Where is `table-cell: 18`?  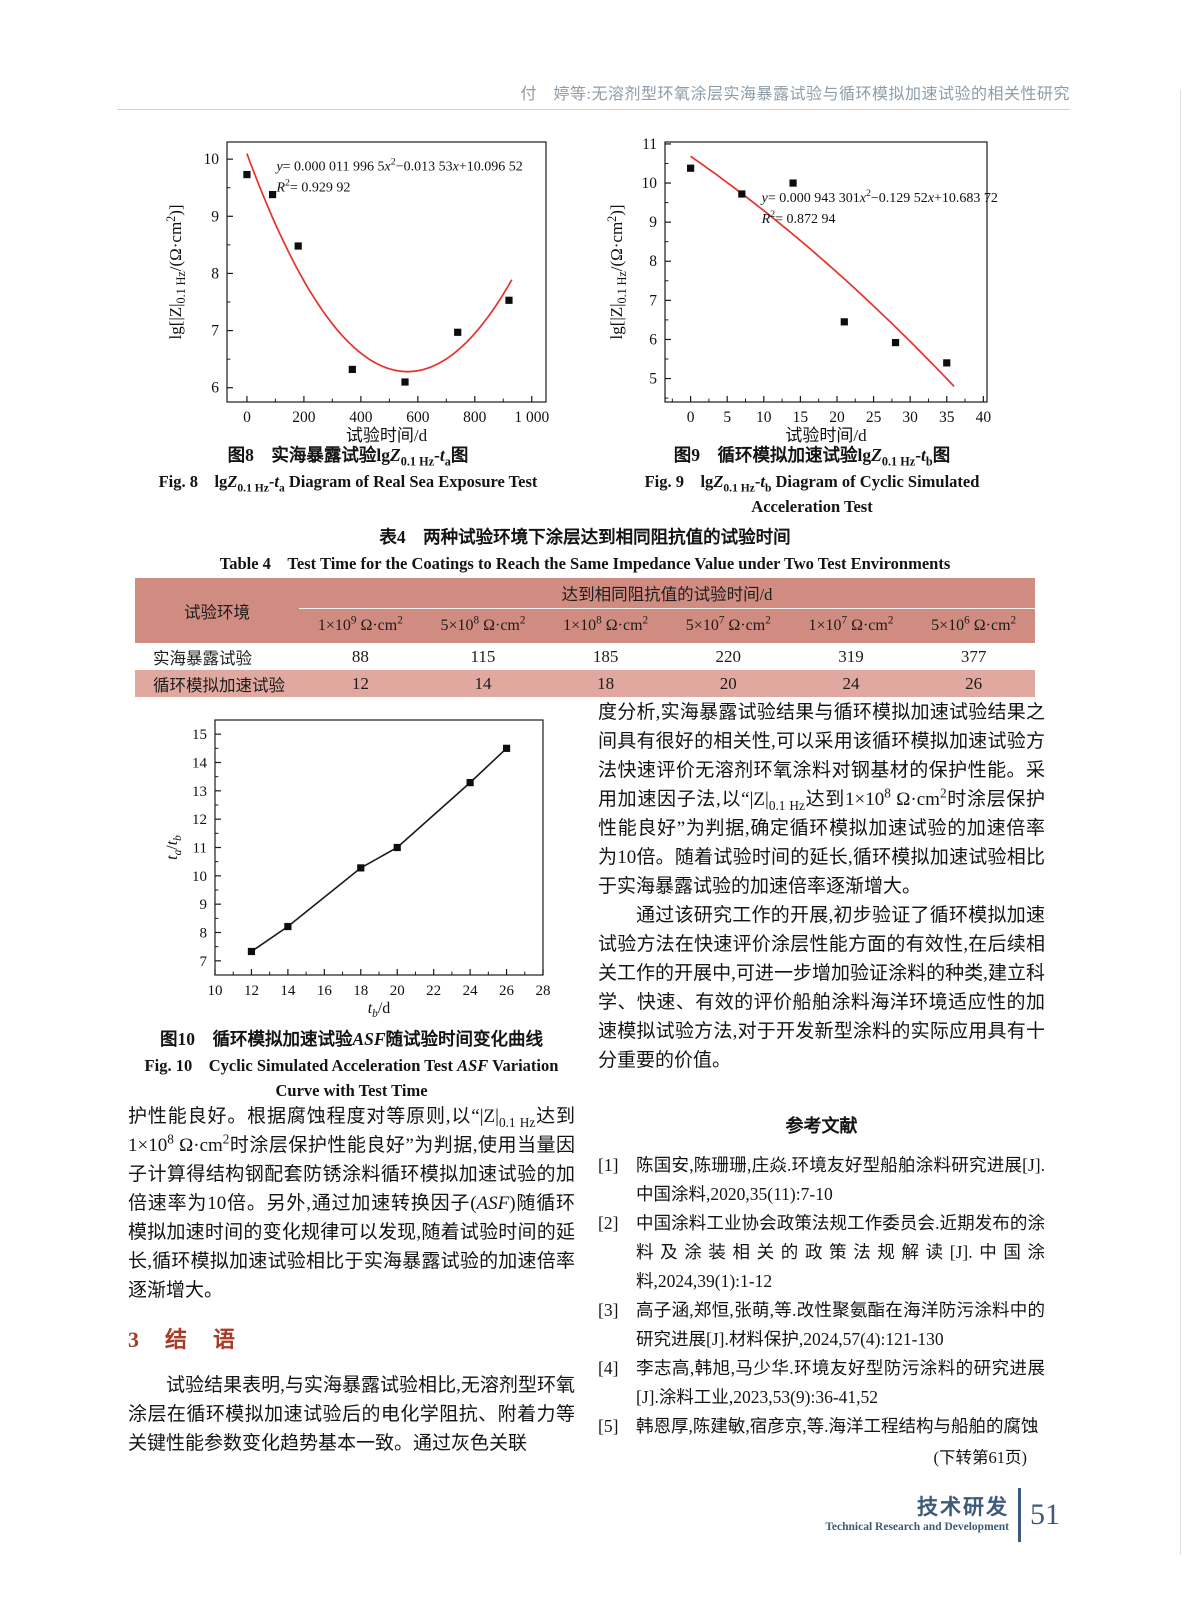
table-cell: 18 is located at coordinates (606, 683).